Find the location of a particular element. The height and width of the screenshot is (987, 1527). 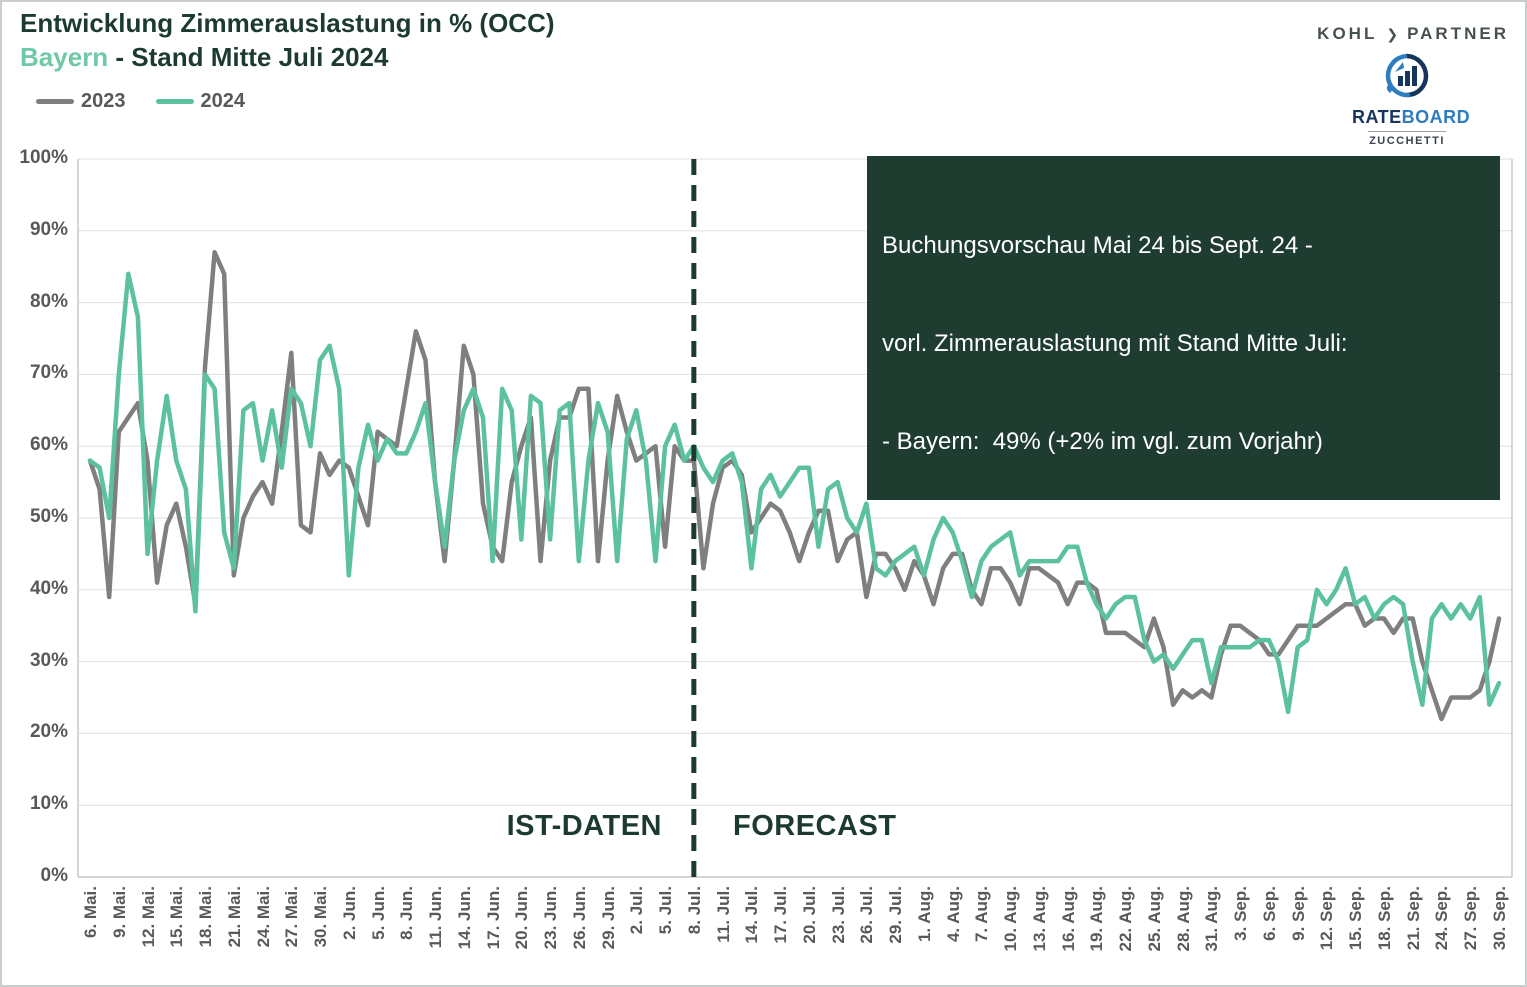

subtitle-region: Bayern is located at coordinates (64, 57).